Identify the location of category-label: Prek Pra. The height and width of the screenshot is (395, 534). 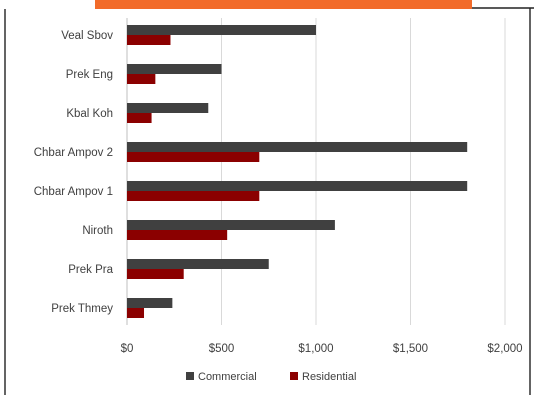
(90, 270).